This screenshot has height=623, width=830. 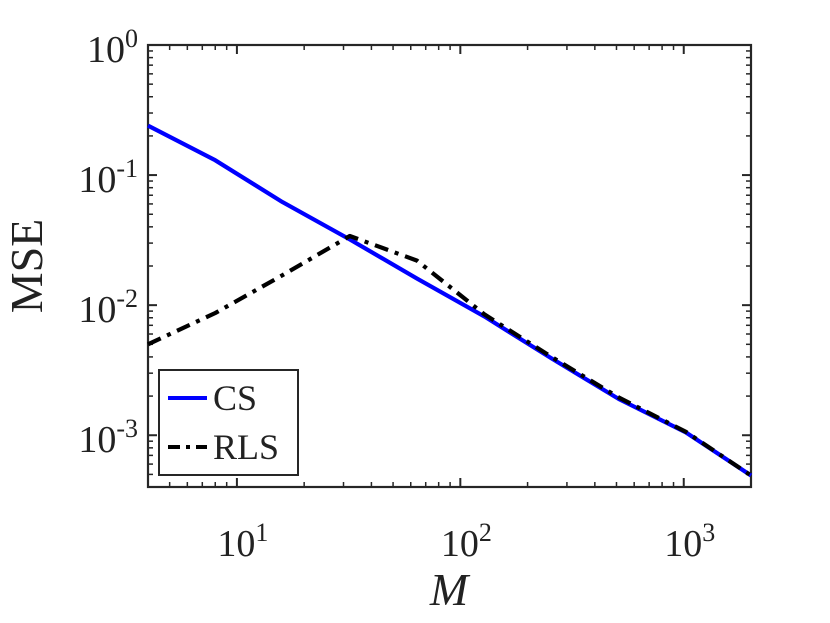 I want to click on legend-box, so click(x=228, y=422).